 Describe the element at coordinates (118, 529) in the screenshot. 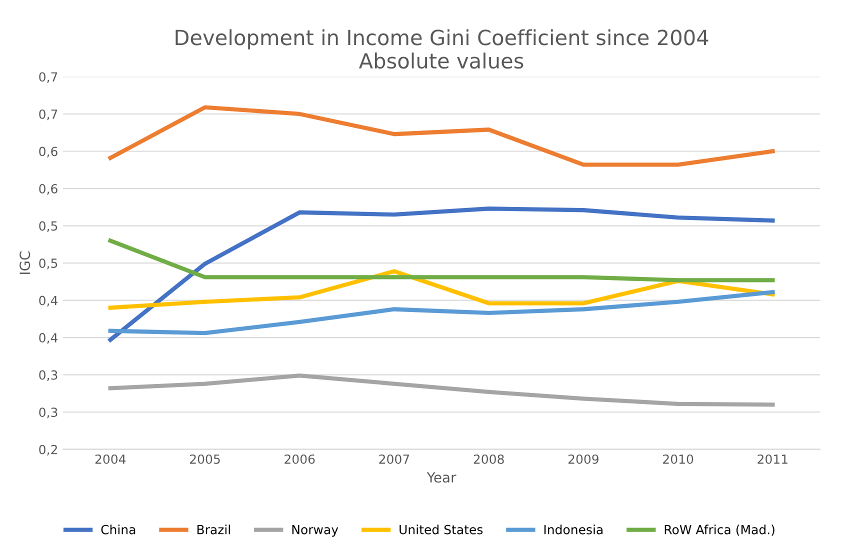

I see `legend-label: China` at that location.